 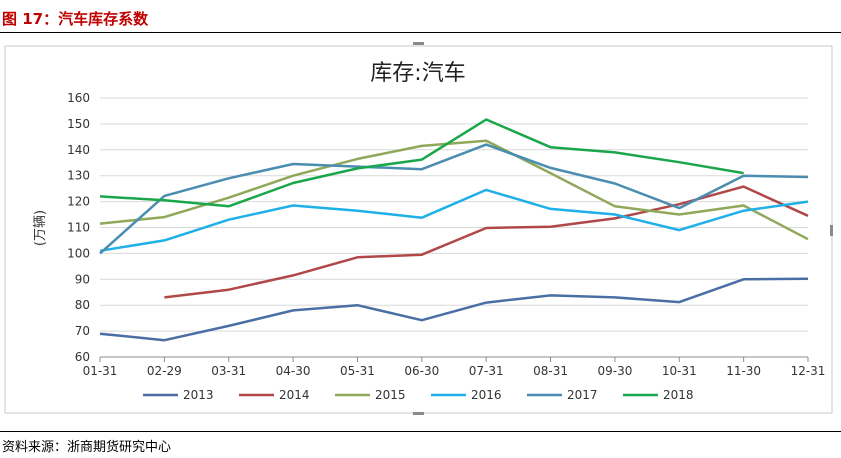 I want to click on y-tick-label-130: 130, so click(x=78, y=176).